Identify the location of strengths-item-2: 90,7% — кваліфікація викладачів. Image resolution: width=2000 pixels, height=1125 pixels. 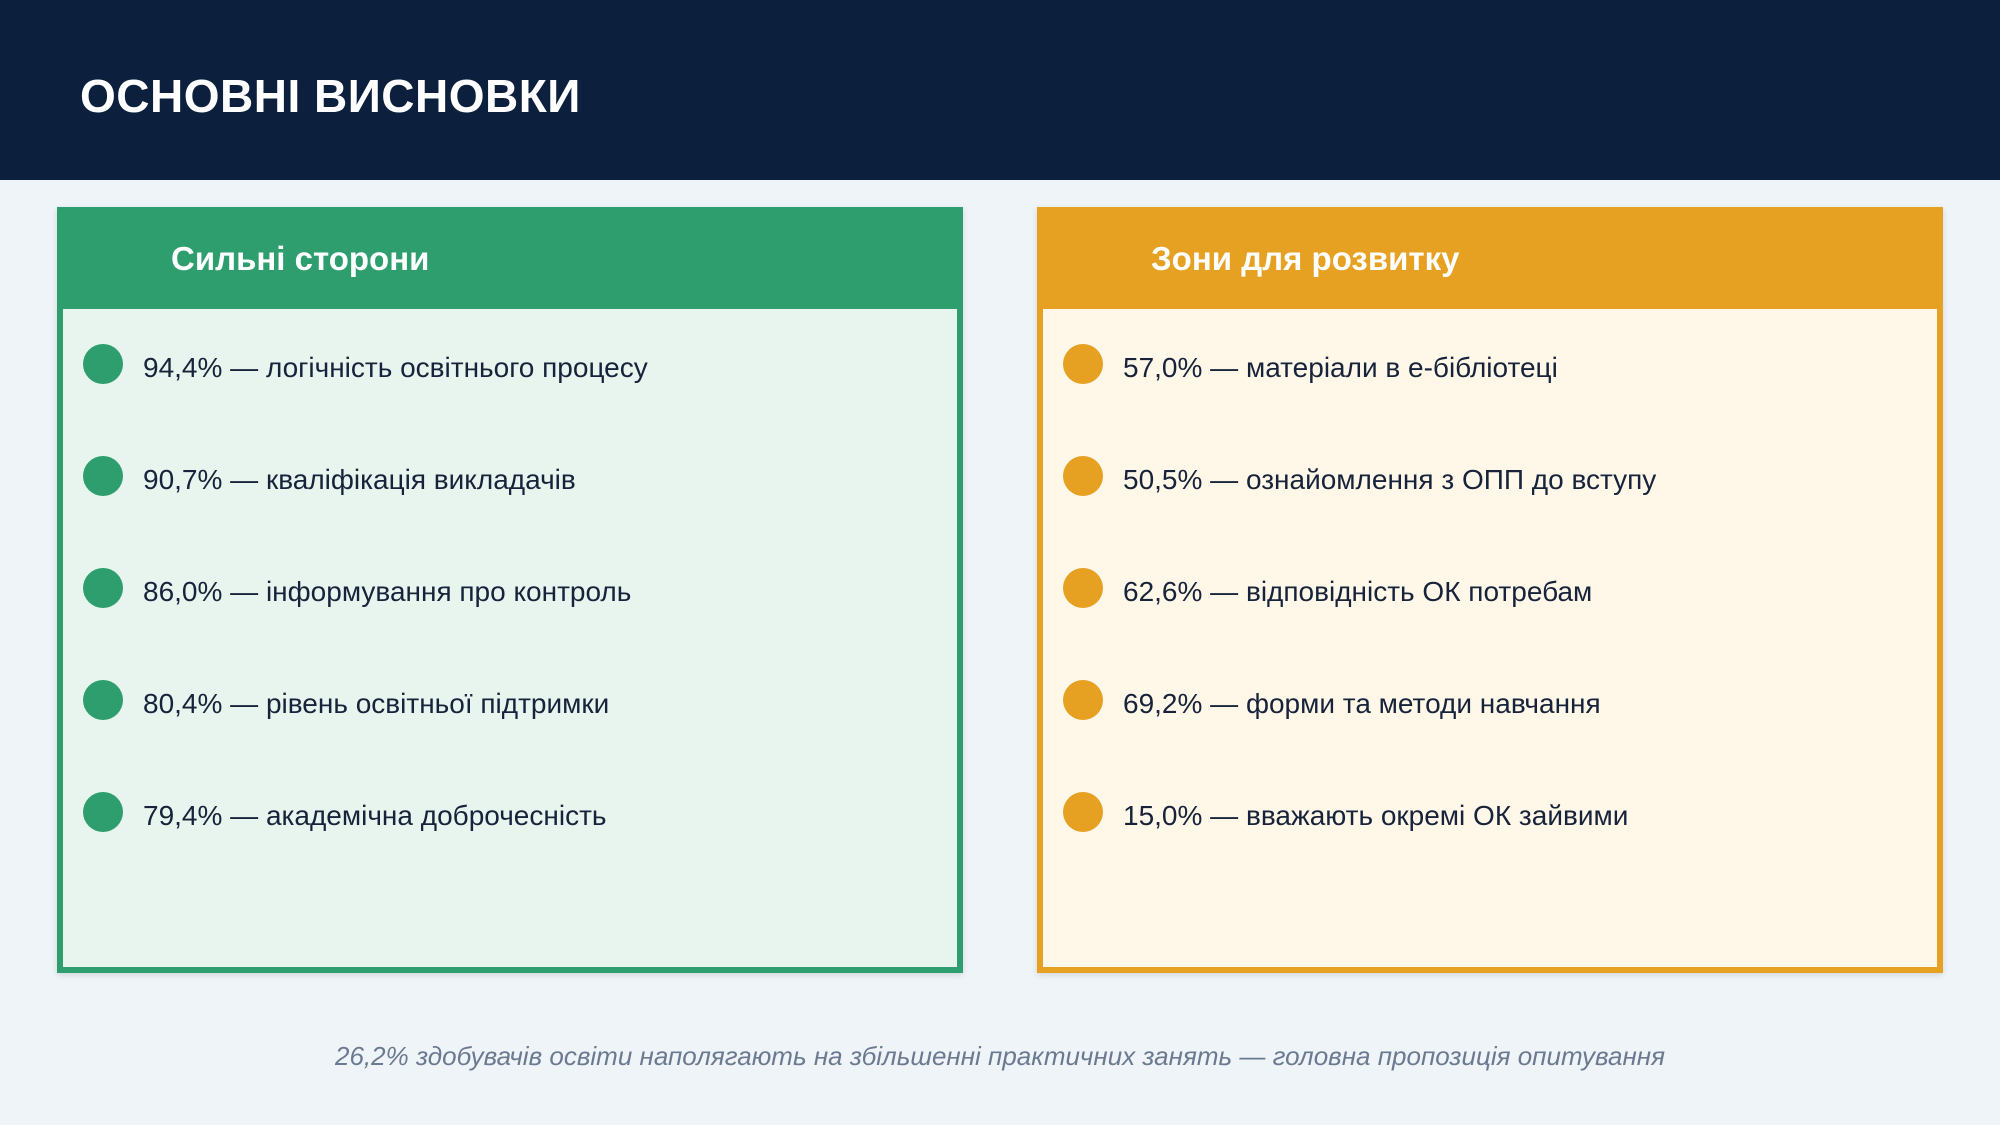
(513, 478).